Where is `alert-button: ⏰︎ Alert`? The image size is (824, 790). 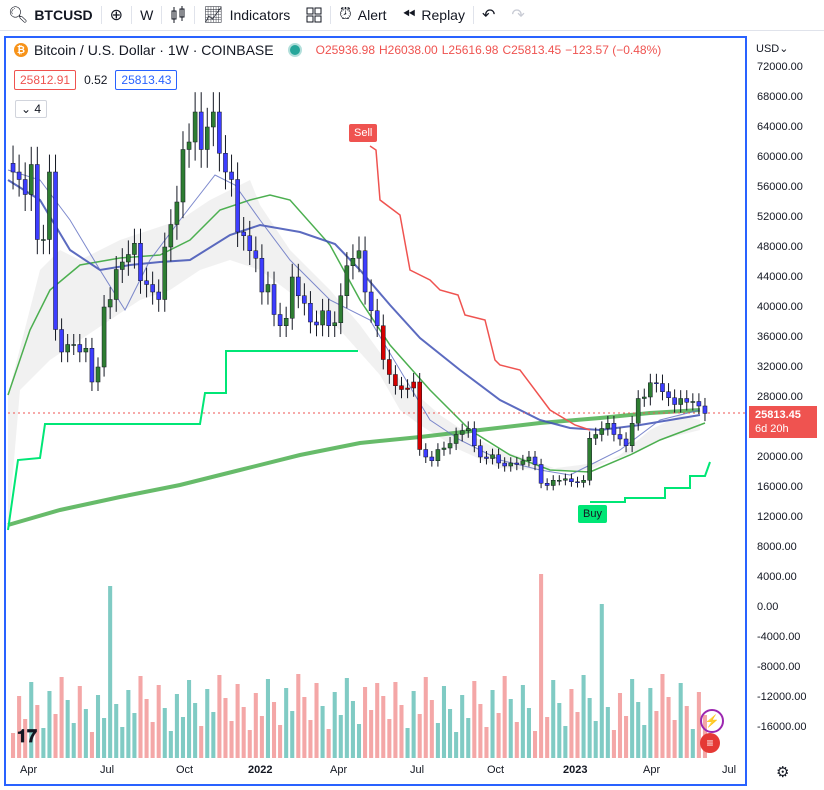 alert-button: ⏰︎ Alert is located at coordinates (362, 15).